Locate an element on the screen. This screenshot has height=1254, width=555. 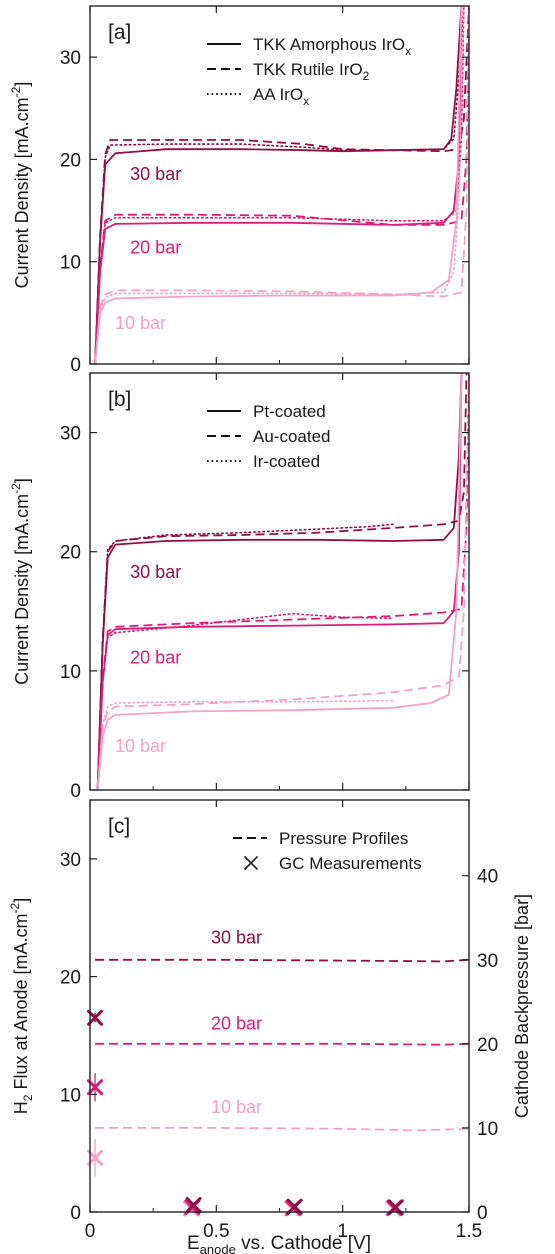
legend-label: TKK Amorphous IrOx is located at coordinates (332, 46).